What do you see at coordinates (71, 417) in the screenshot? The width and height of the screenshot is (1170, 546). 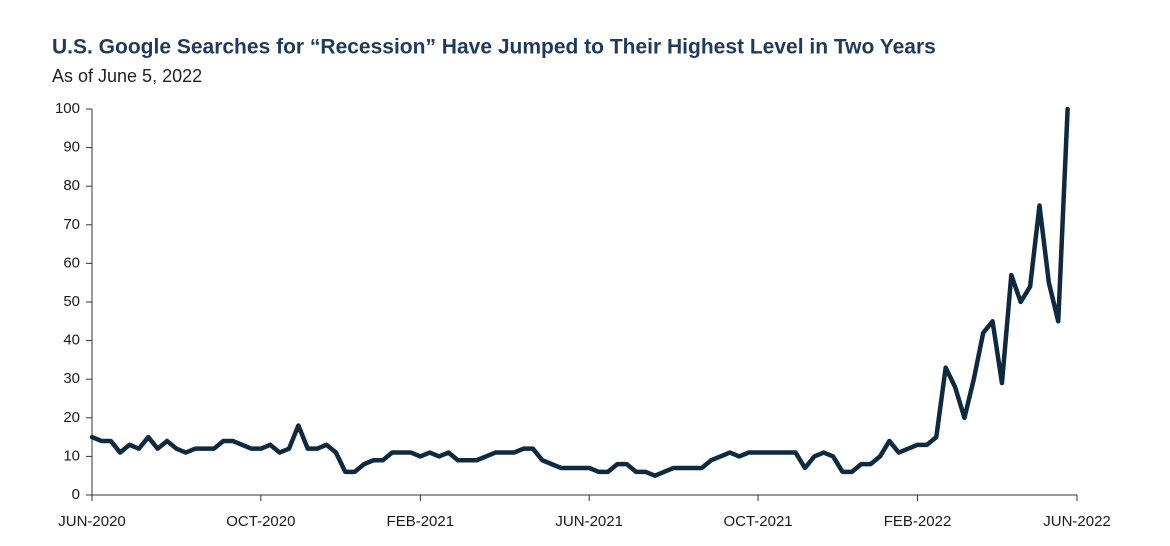 I see `y-tick-label: 20` at bounding box center [71, 417].